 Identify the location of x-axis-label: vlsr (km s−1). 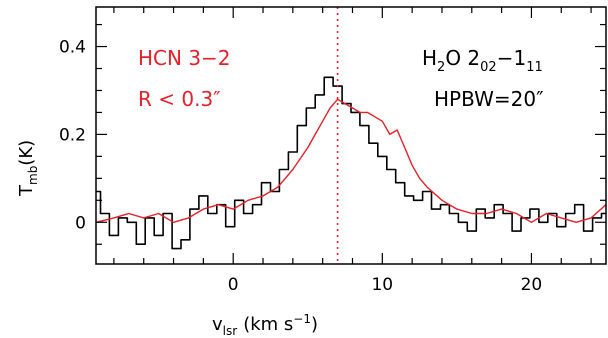
(265, 325).